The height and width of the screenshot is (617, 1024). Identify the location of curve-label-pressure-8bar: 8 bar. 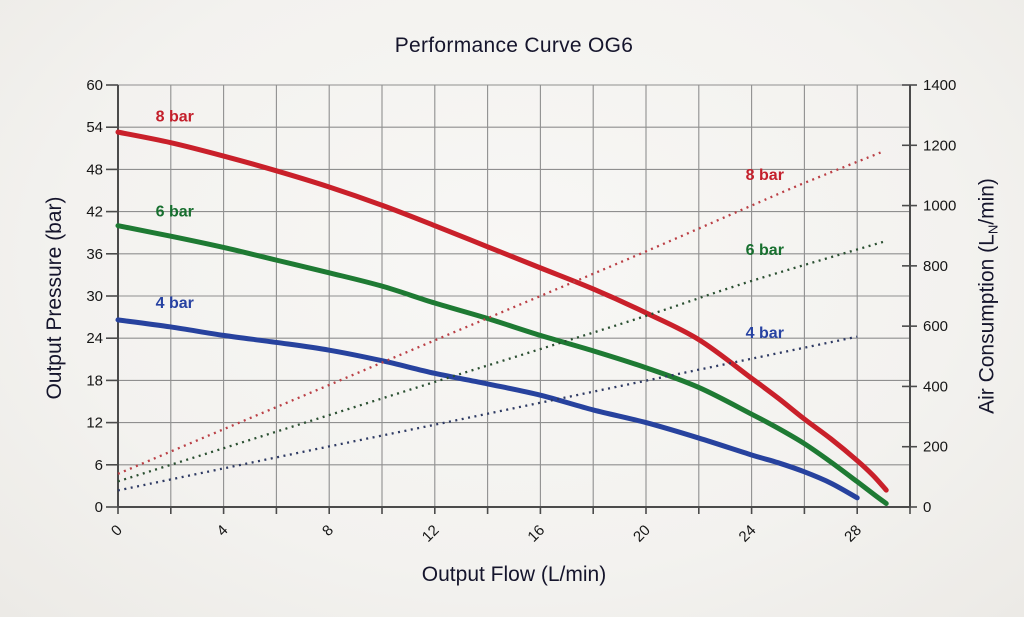
(175, 117).